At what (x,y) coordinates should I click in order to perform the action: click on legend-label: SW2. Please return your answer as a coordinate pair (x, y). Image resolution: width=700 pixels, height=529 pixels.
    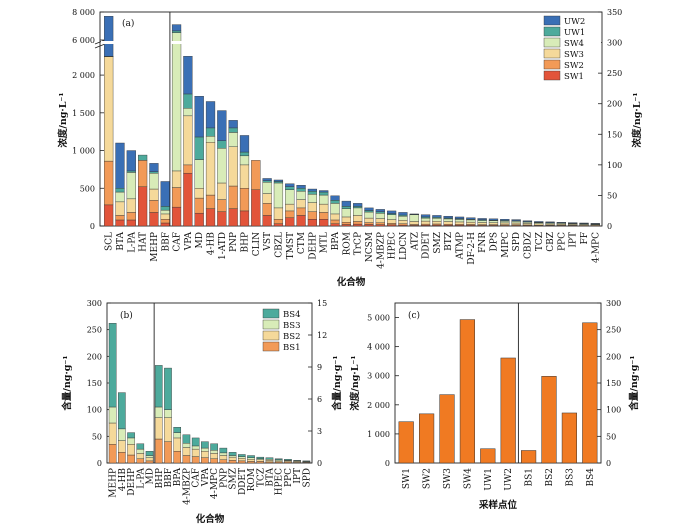
    Looking at the image, I should click on (574, 66).